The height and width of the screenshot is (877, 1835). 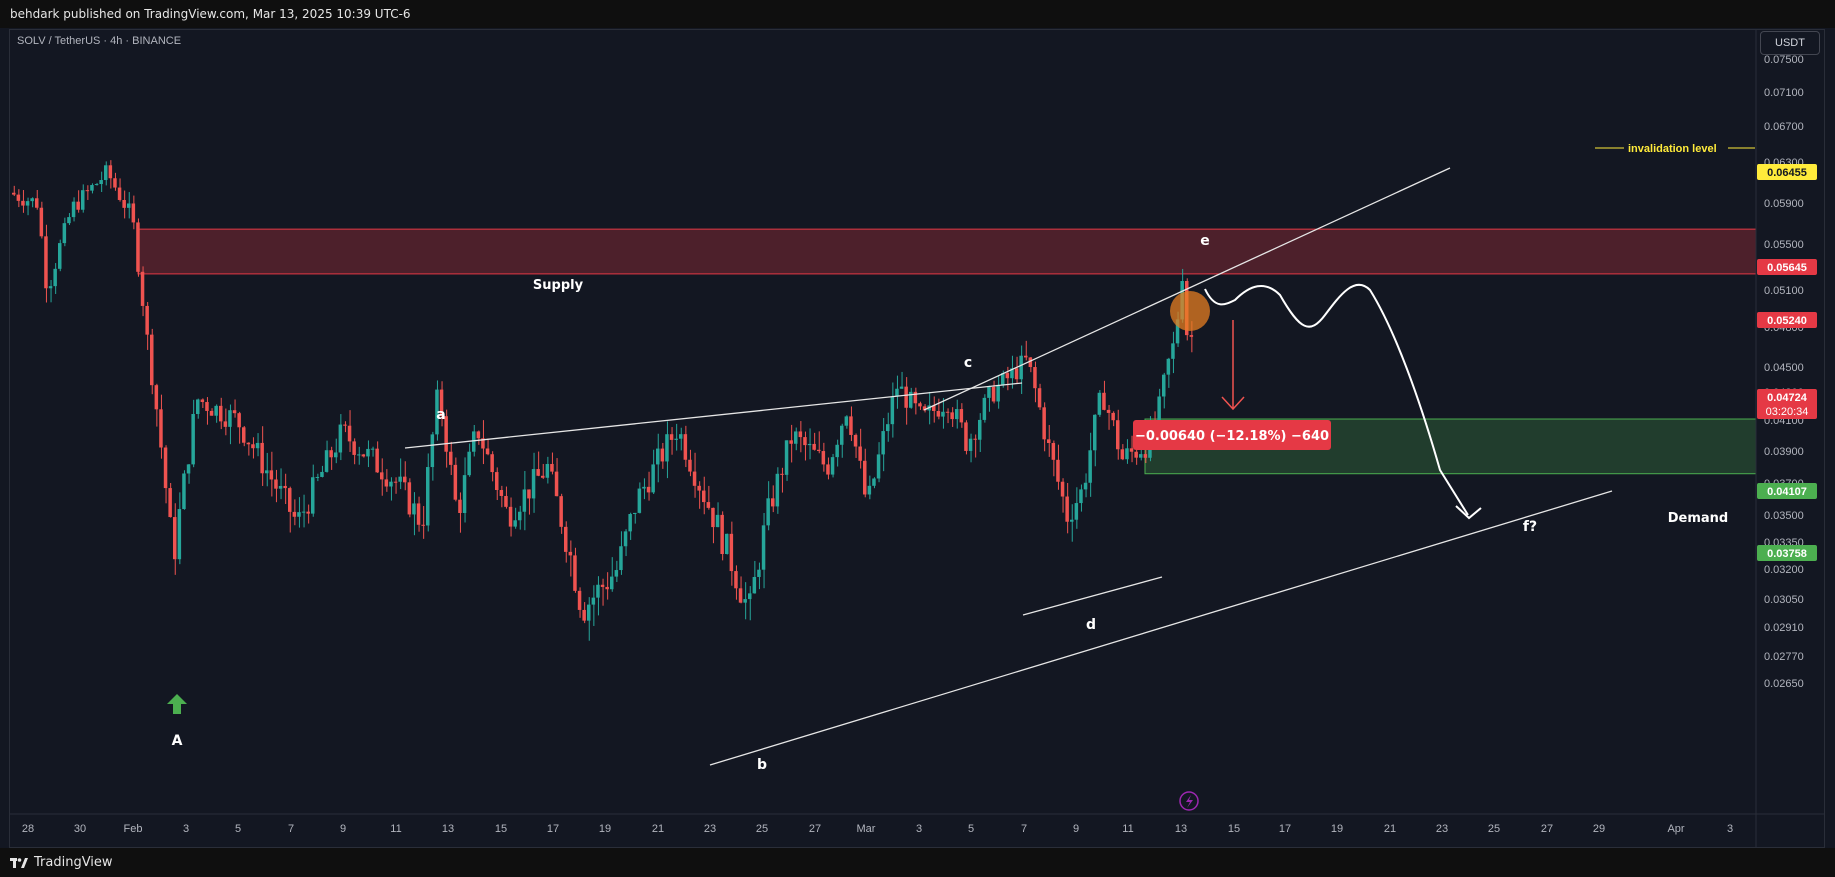 What do you see at coordinates (1091, 625) in the screenshot?
I see `wave-label-d: d` at bounding box center [1091, 625].